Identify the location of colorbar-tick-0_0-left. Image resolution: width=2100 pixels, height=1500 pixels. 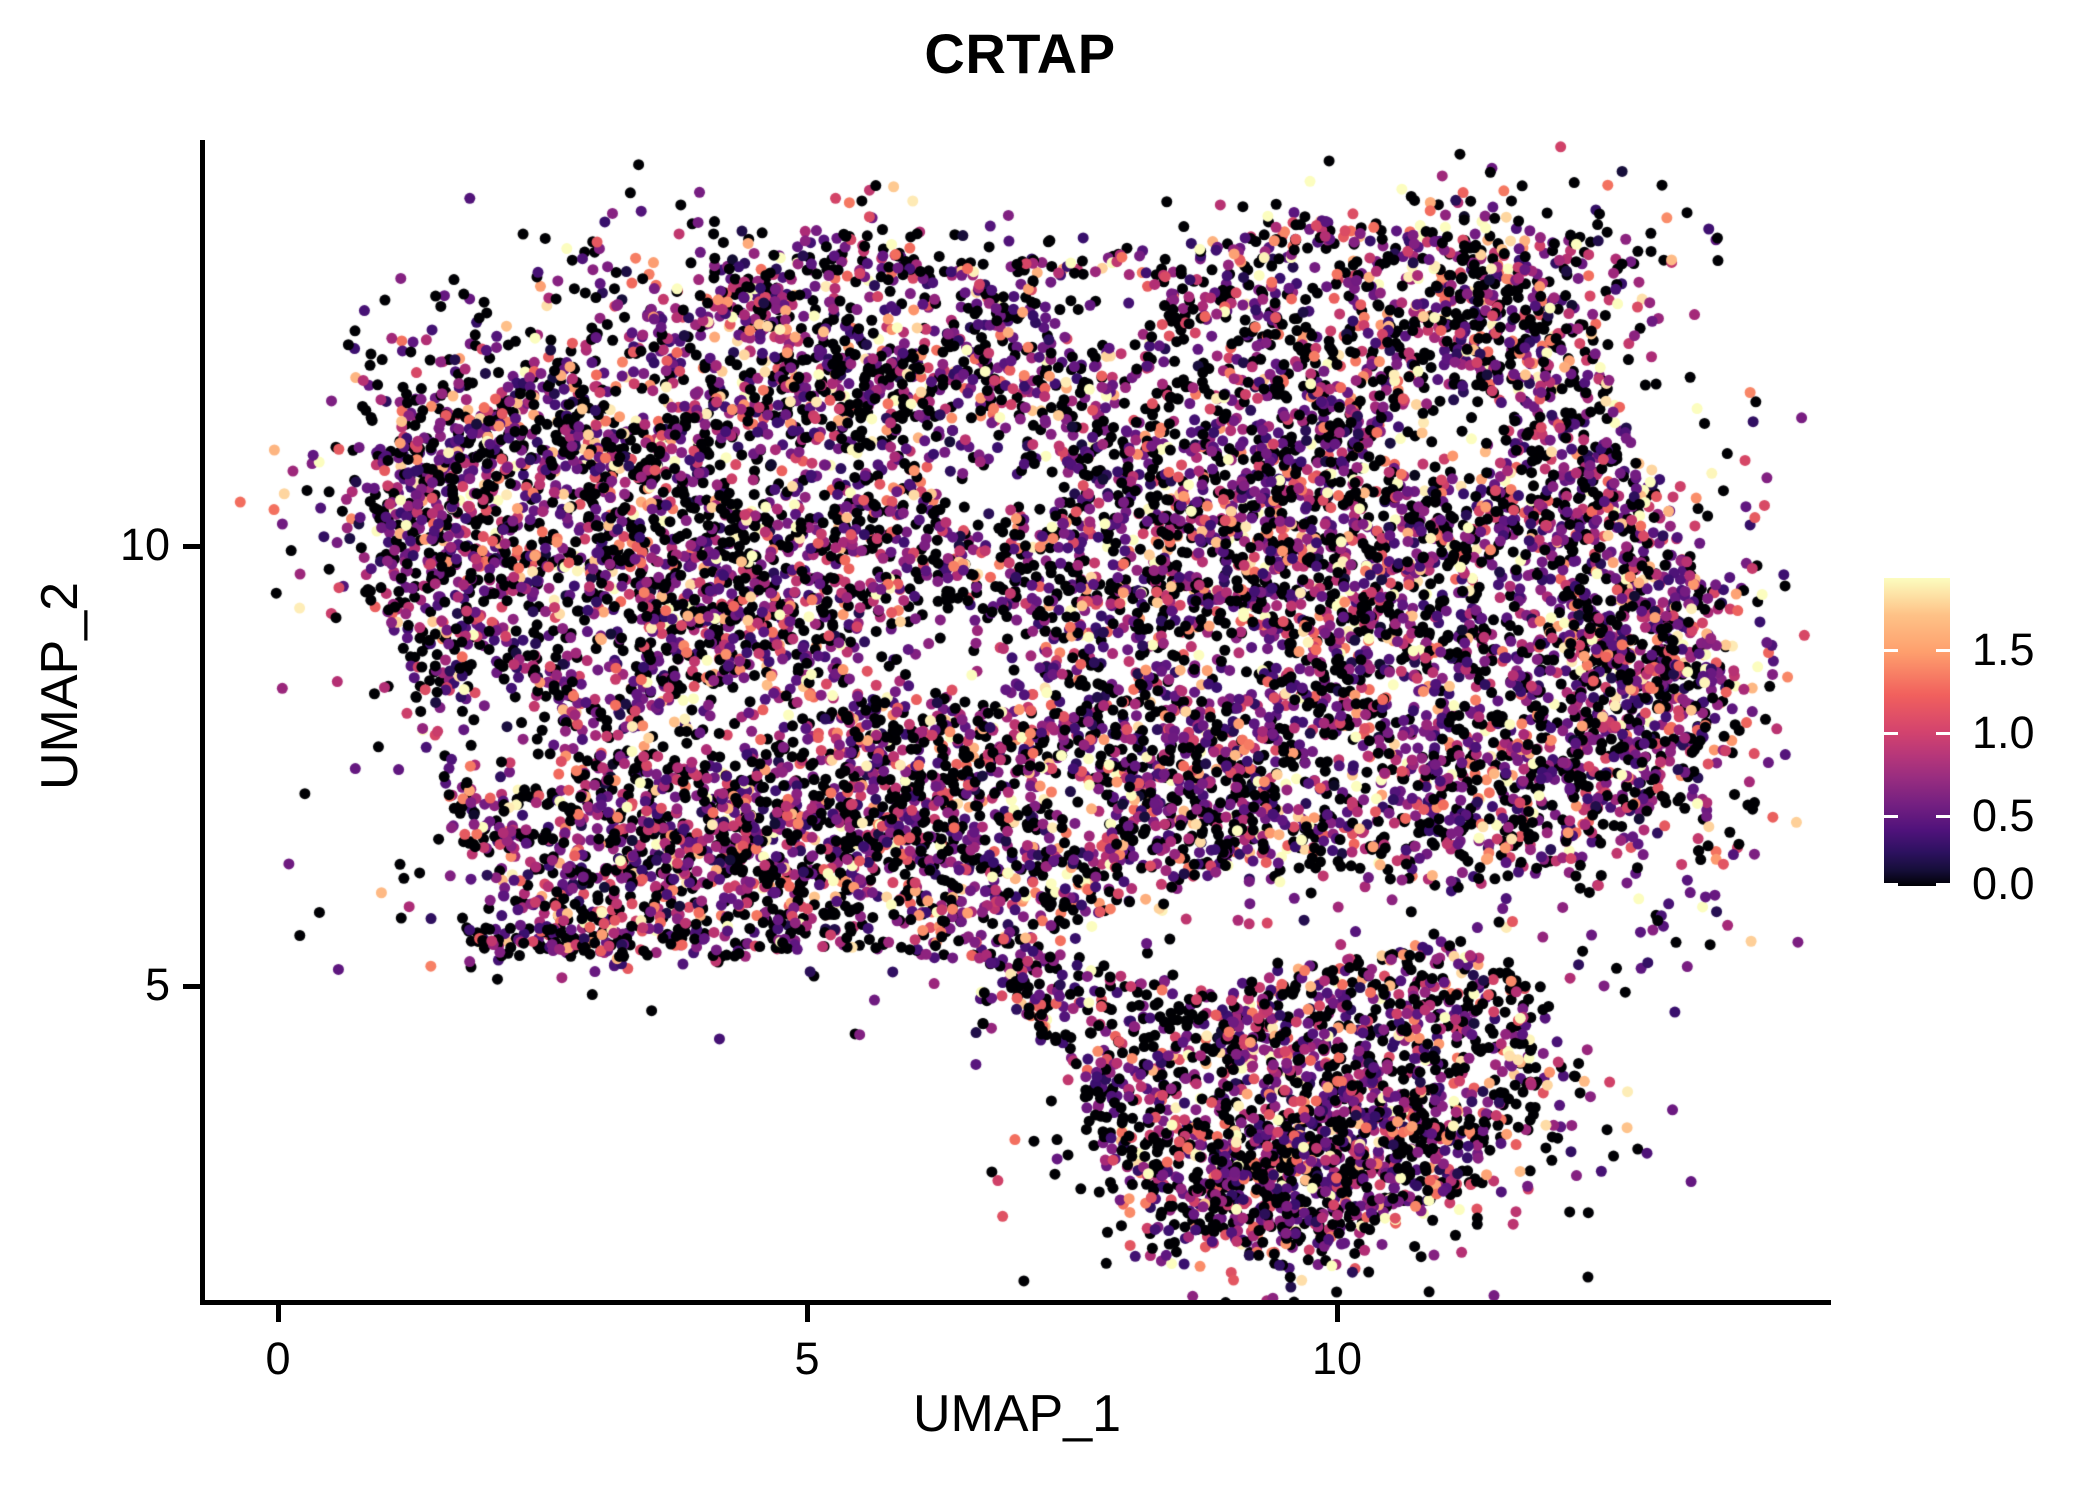
(1891, 884).